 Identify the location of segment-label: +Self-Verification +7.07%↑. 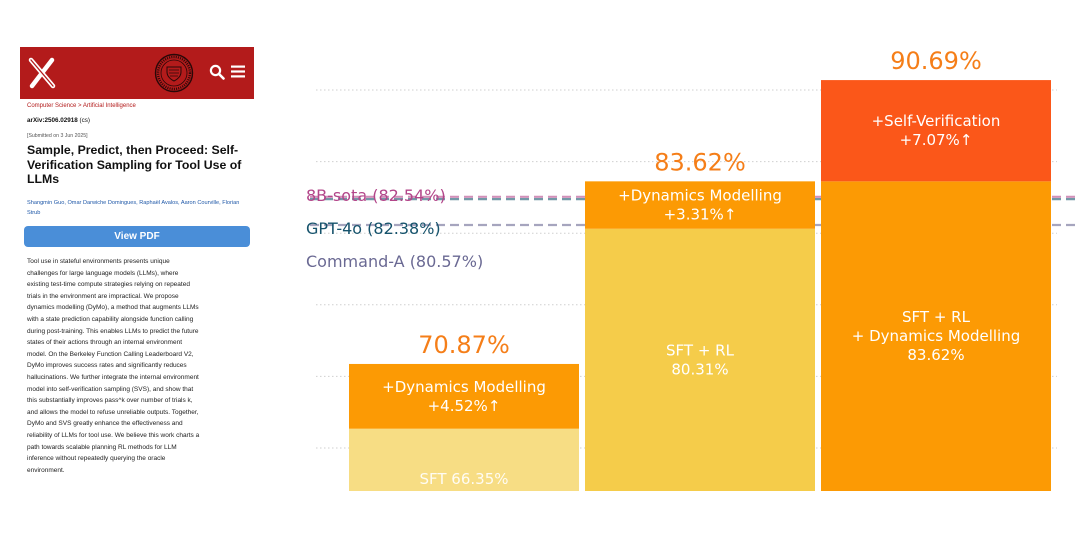
(936, 130).